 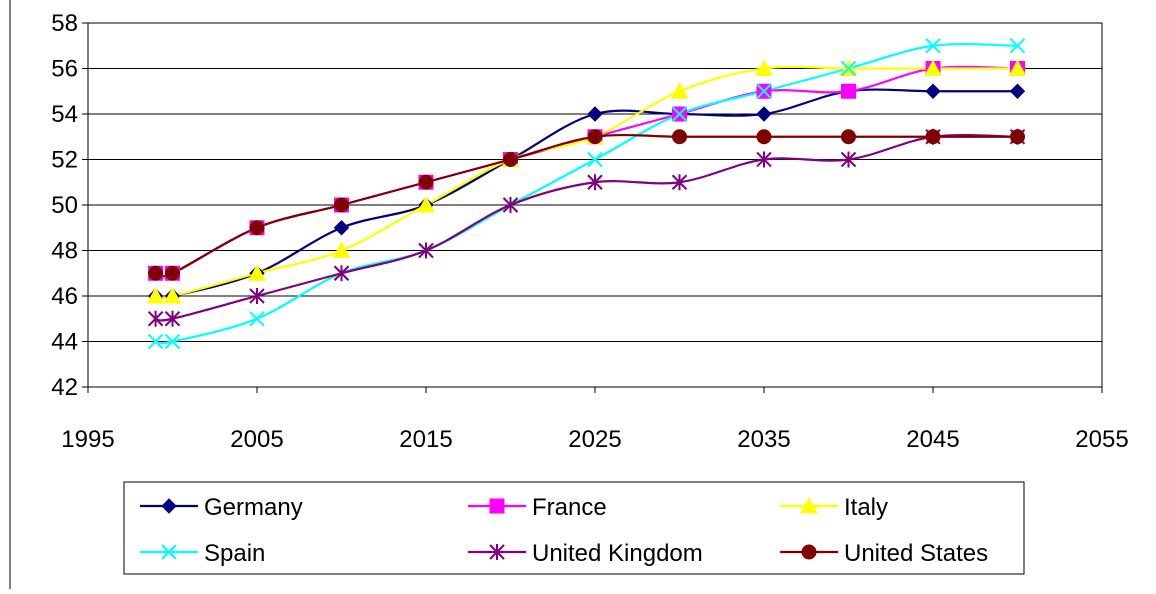 I want to click on x-tick-label: 2025, so click(x=594, y=439).